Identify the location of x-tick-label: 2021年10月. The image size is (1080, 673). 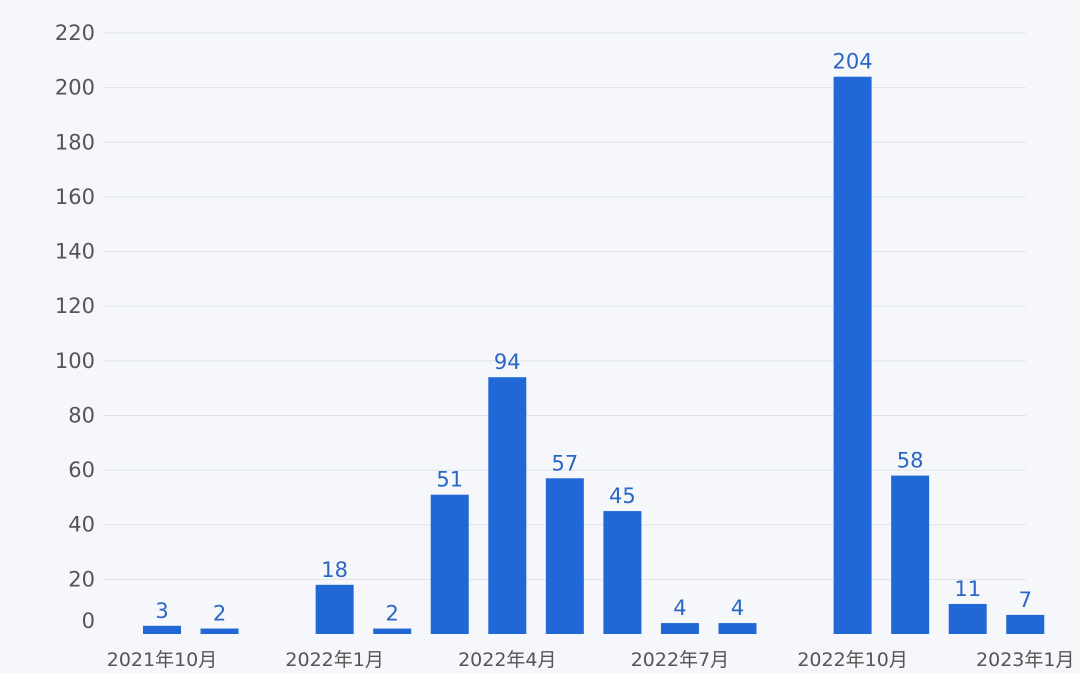
(162, 660).